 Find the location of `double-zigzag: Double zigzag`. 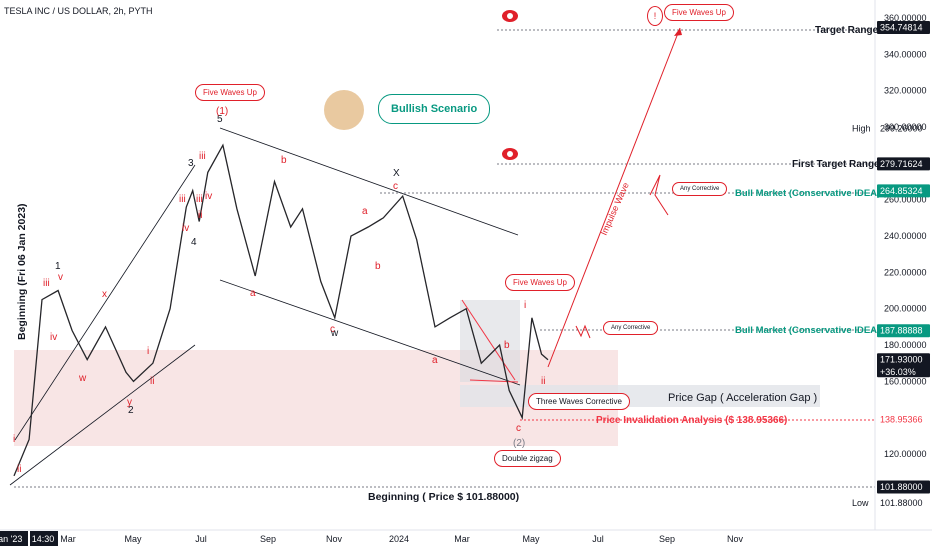

double-zigzag: Double zigzag is located at coordinates (527, 458).